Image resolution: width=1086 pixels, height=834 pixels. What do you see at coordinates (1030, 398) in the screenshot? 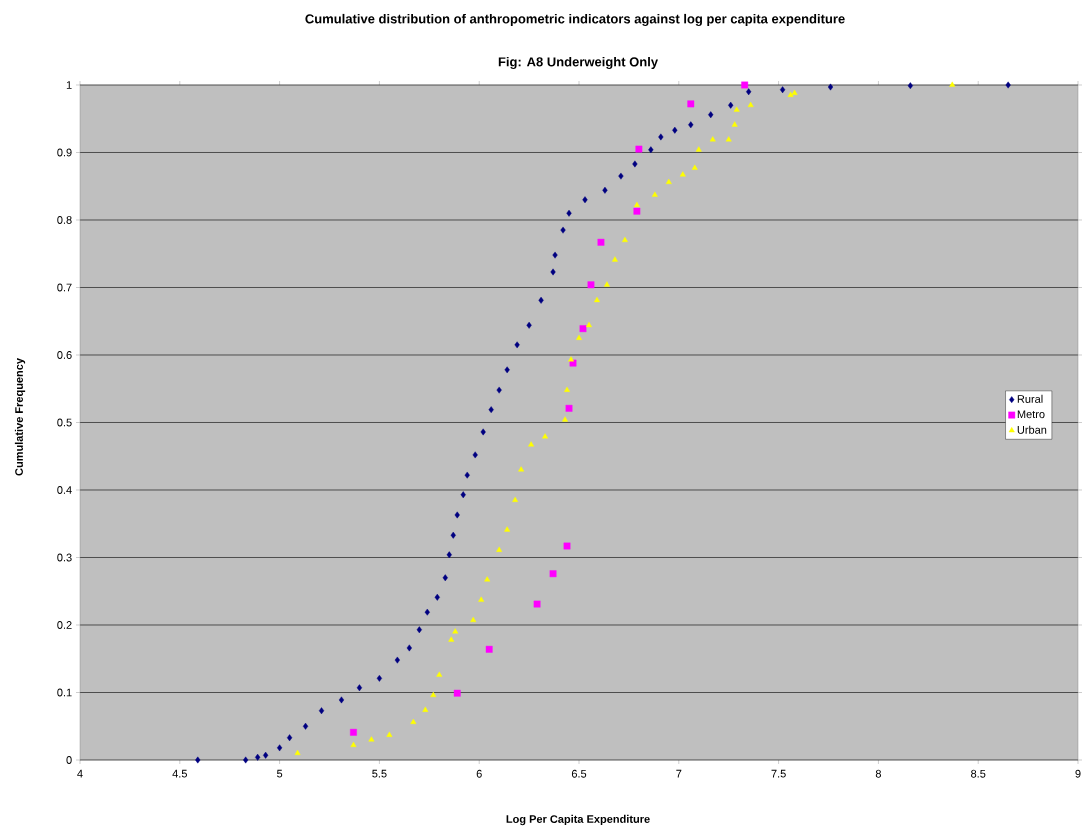
I see `legend-label: Rural` at bounding box center [1030, 398].